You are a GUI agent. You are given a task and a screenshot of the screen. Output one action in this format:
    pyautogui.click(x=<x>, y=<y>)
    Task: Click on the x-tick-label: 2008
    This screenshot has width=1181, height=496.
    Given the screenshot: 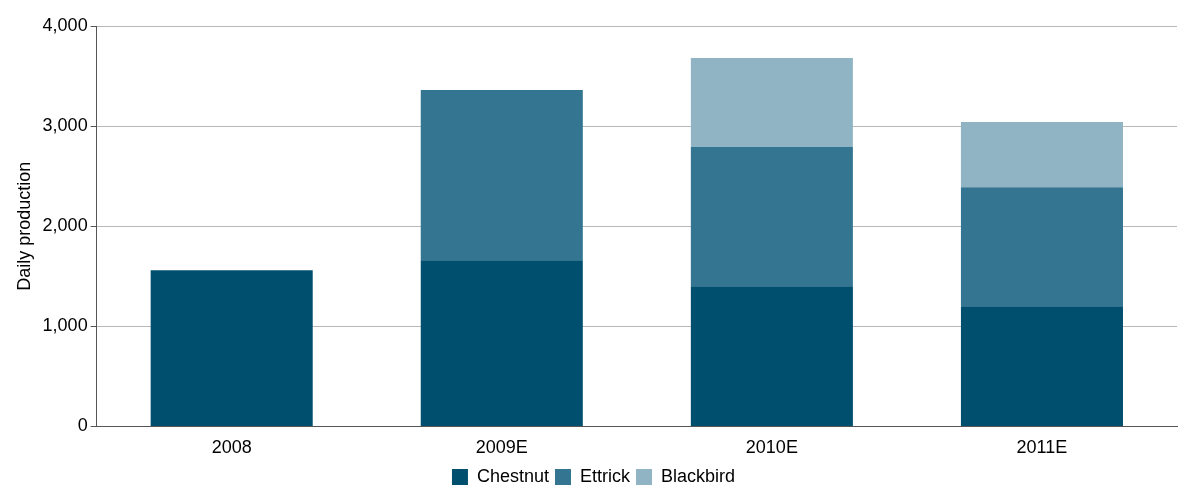 What is the action you would take?
    pyautogui.click(x=231, y=447)
    